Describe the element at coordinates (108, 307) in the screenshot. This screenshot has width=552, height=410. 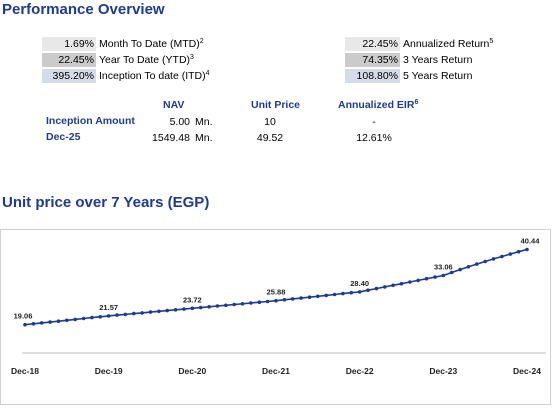
I see `data-label: 21.57` at that location.